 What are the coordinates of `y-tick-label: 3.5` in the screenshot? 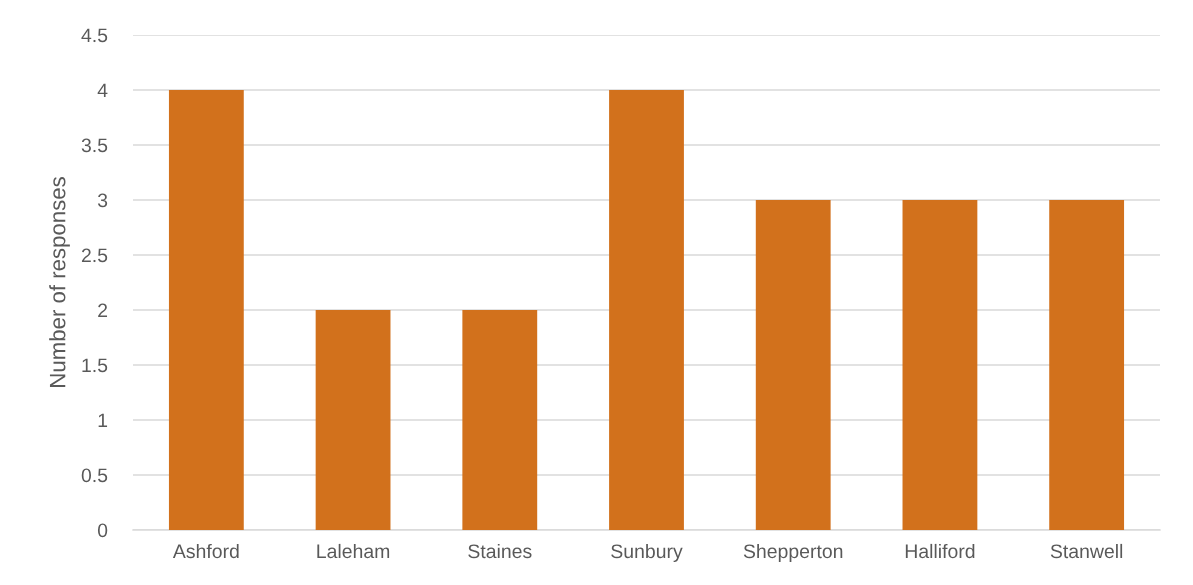 It's located at (94, 145).